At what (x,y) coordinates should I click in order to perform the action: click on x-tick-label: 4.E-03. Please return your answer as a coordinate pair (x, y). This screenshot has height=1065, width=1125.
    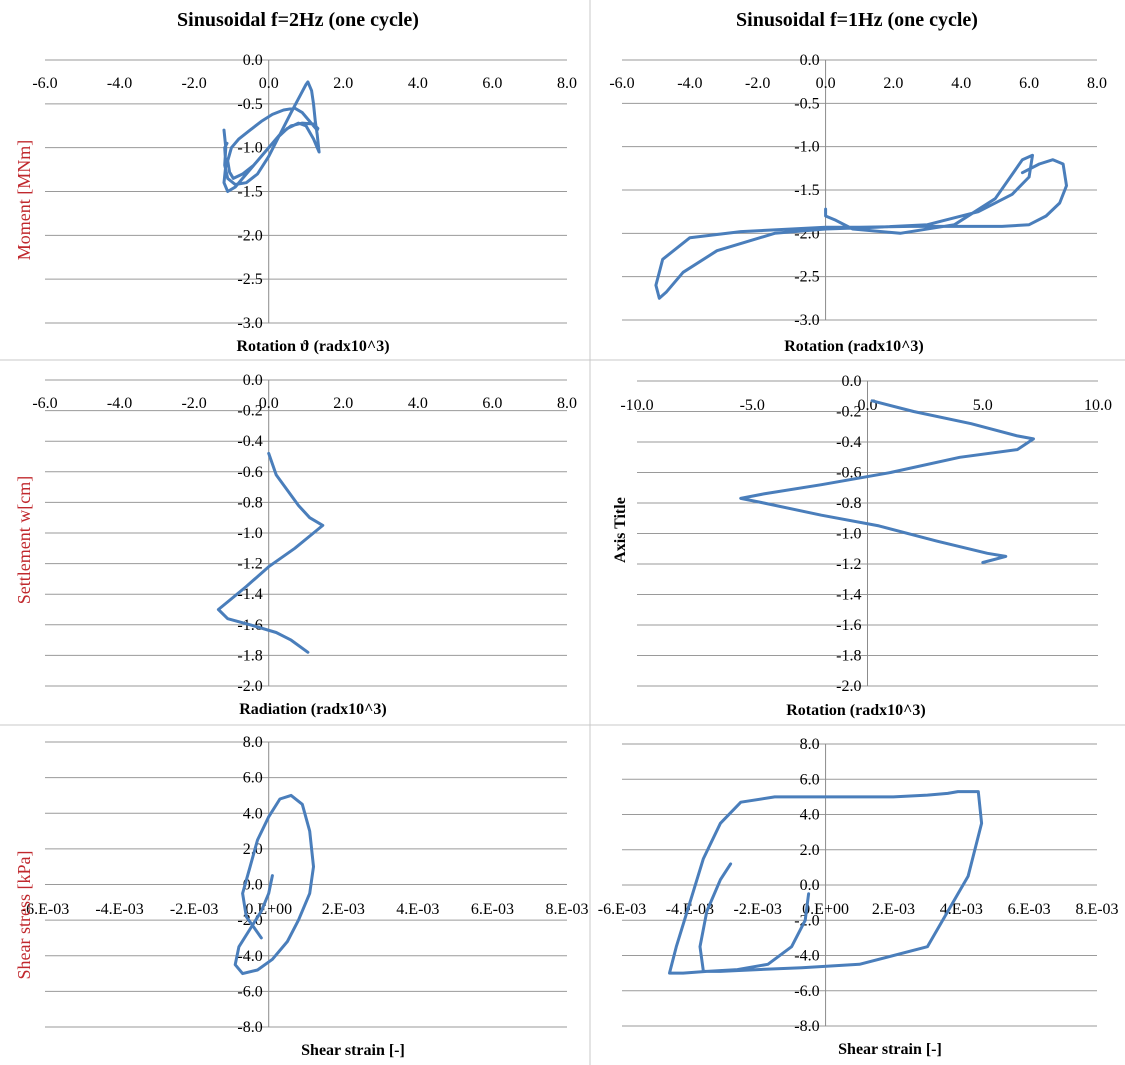
    Looking at the image, I should click on (417, 909).